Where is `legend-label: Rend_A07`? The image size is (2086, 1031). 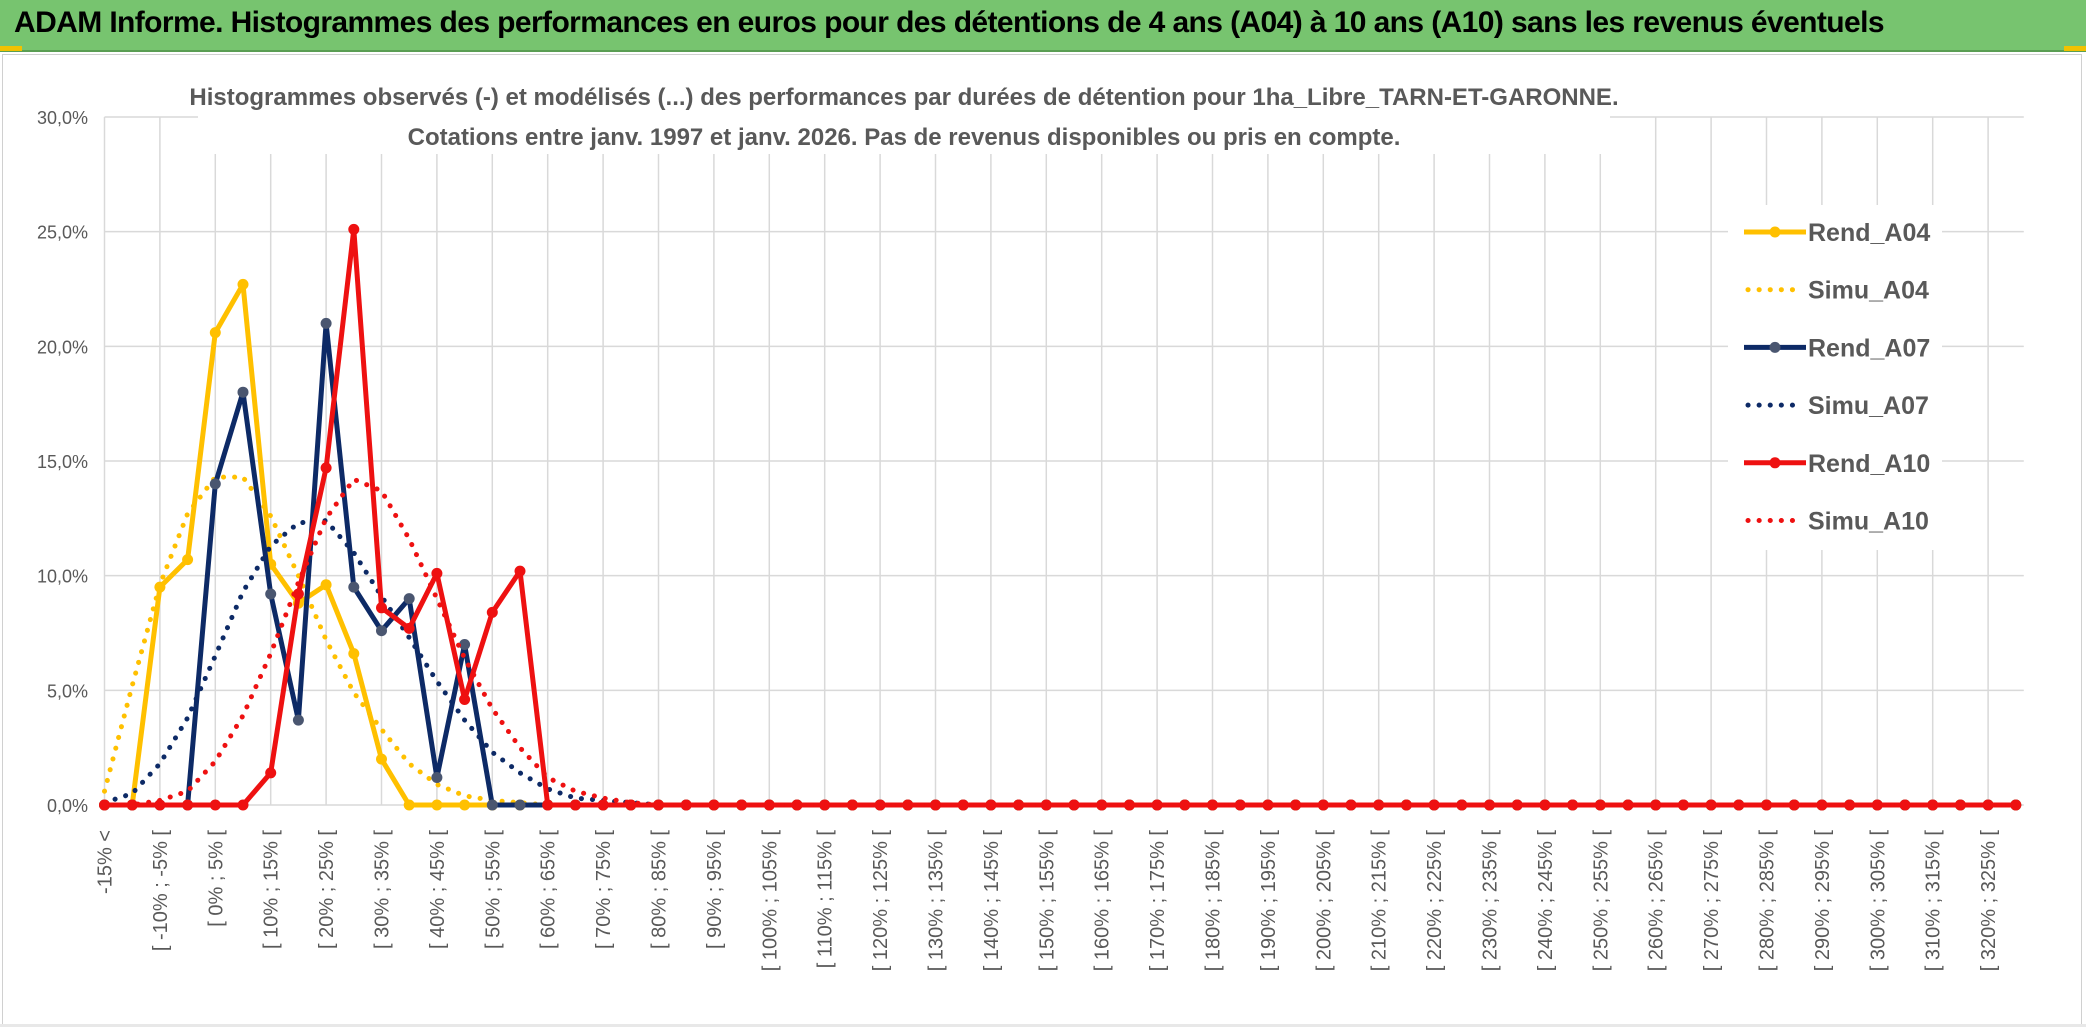
legend-label: Rend_A07 is located at coordinates (1869, 348).